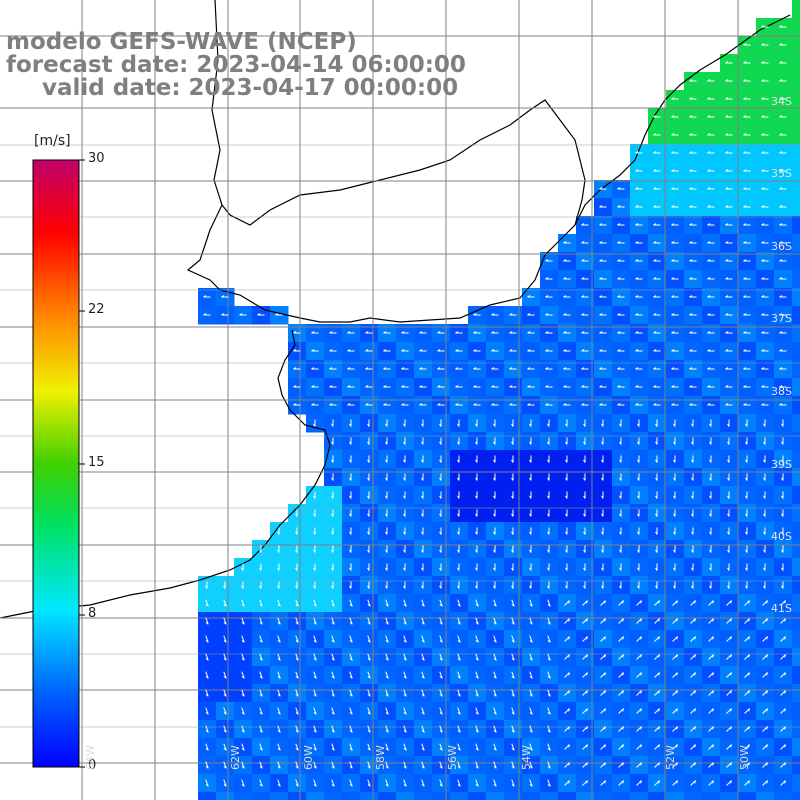 The height and width of the screenshot is (800, 800). I want to click on lat-label-38s: 38S, so click(781, 391).